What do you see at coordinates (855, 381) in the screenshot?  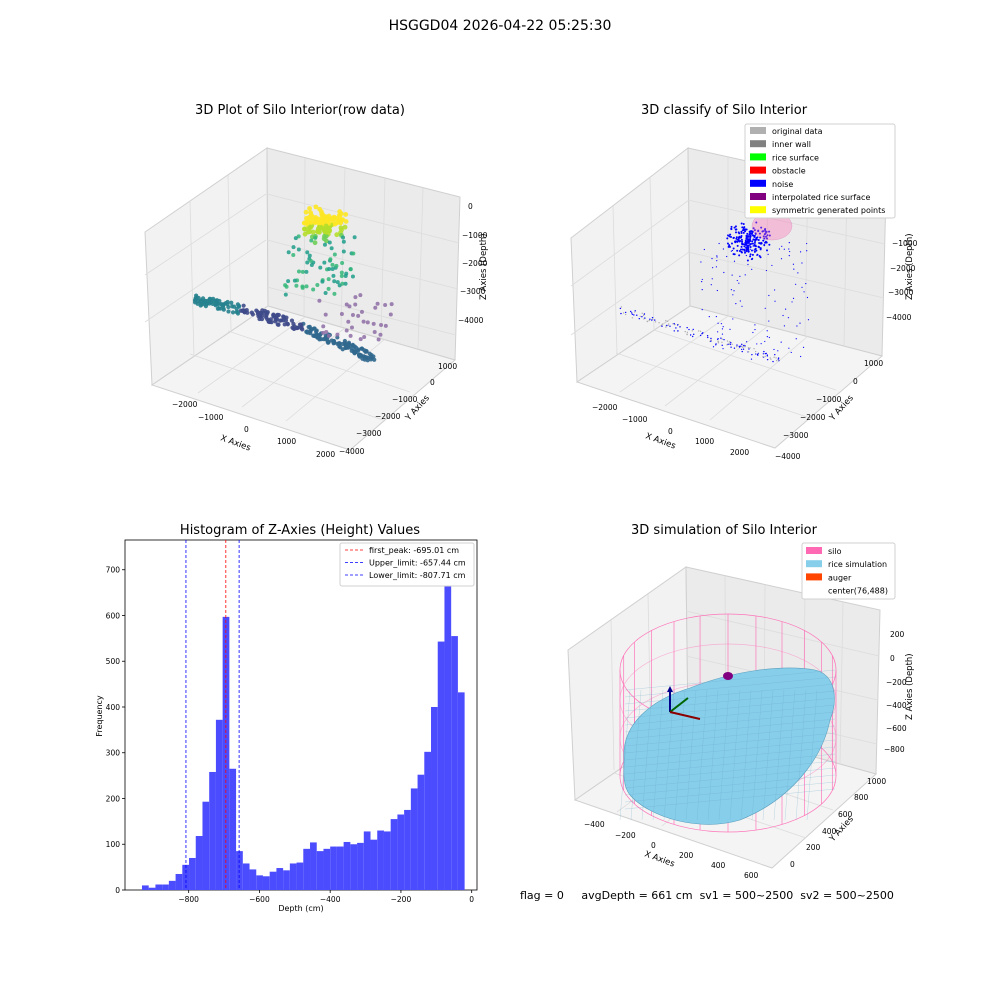 I see `classify-ytick: 0` at bounding box center [855, 381].